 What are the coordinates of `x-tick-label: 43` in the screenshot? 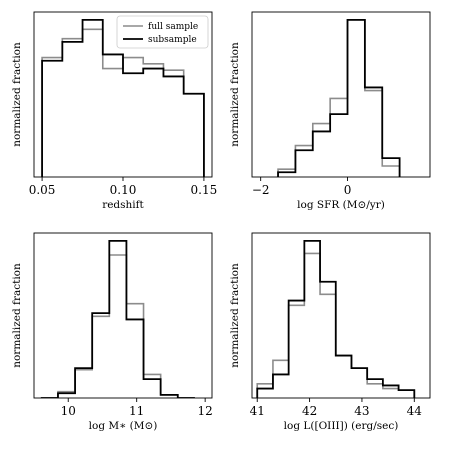 It's located at (361, 411).